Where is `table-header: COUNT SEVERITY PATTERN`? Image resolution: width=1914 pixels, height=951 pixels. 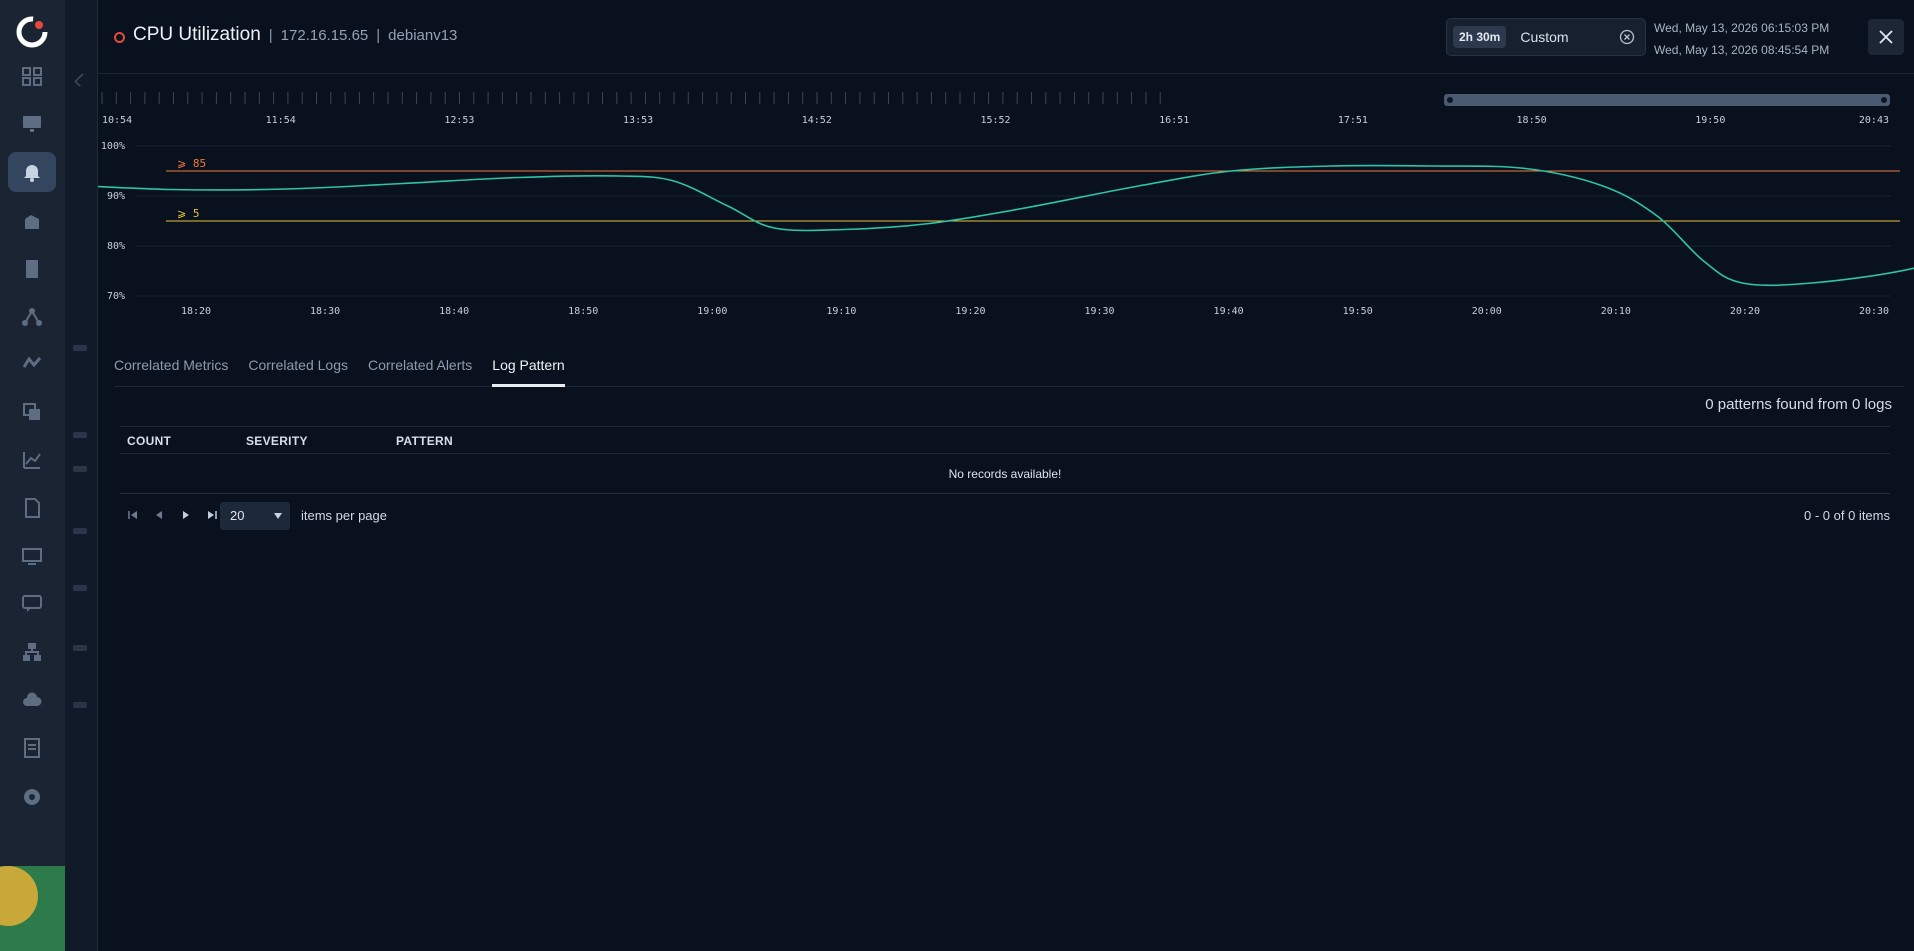 table-header: COUNT SEVERITY PATTERN is located at coordinates (1005, 440).